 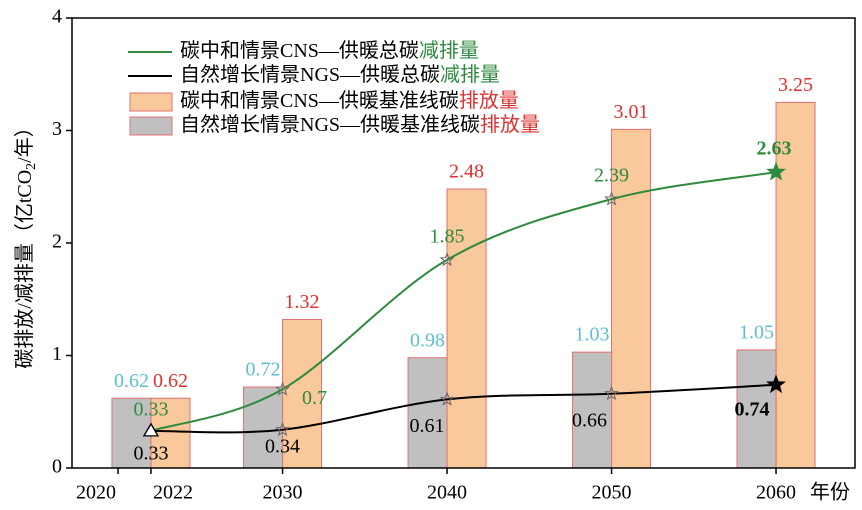 I want to click on point-value-label: 2.39, so click(x=611, y=176).